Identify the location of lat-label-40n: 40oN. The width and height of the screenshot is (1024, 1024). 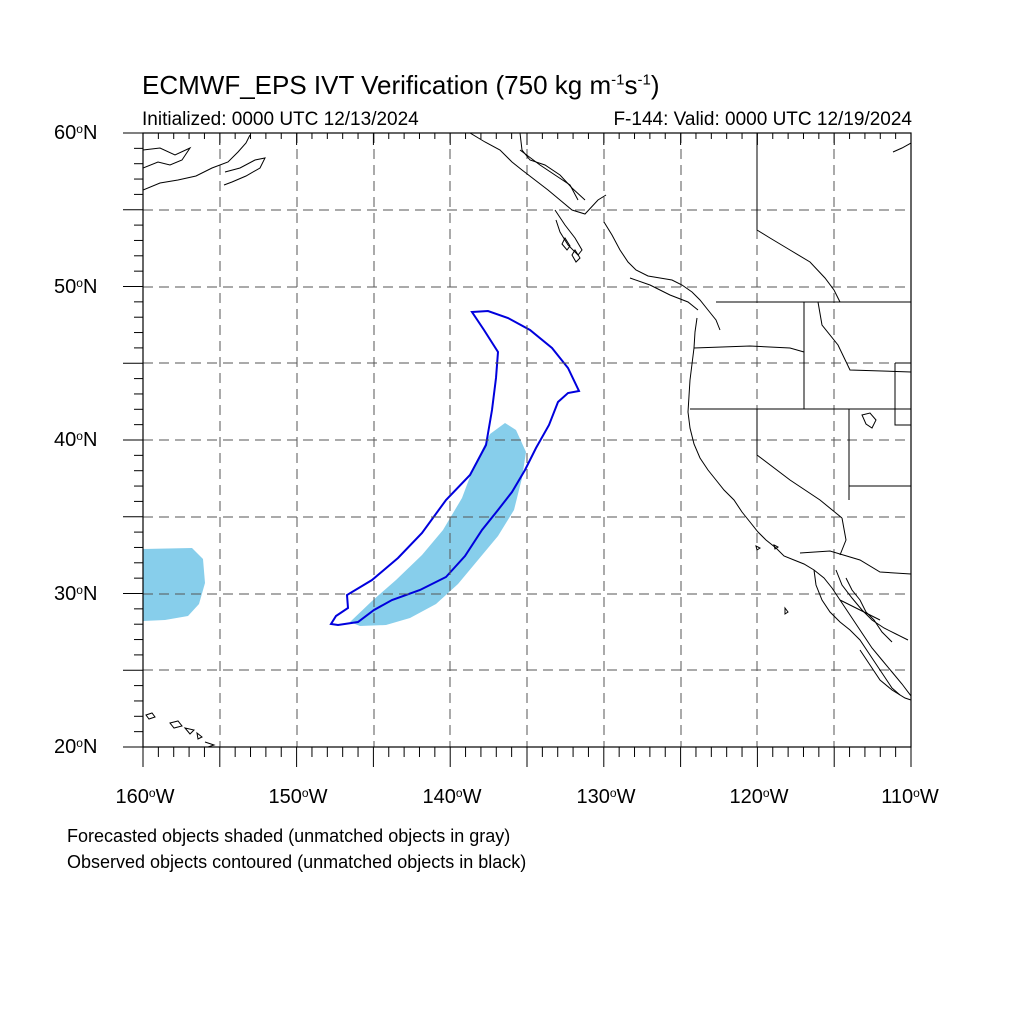
(76, 440).